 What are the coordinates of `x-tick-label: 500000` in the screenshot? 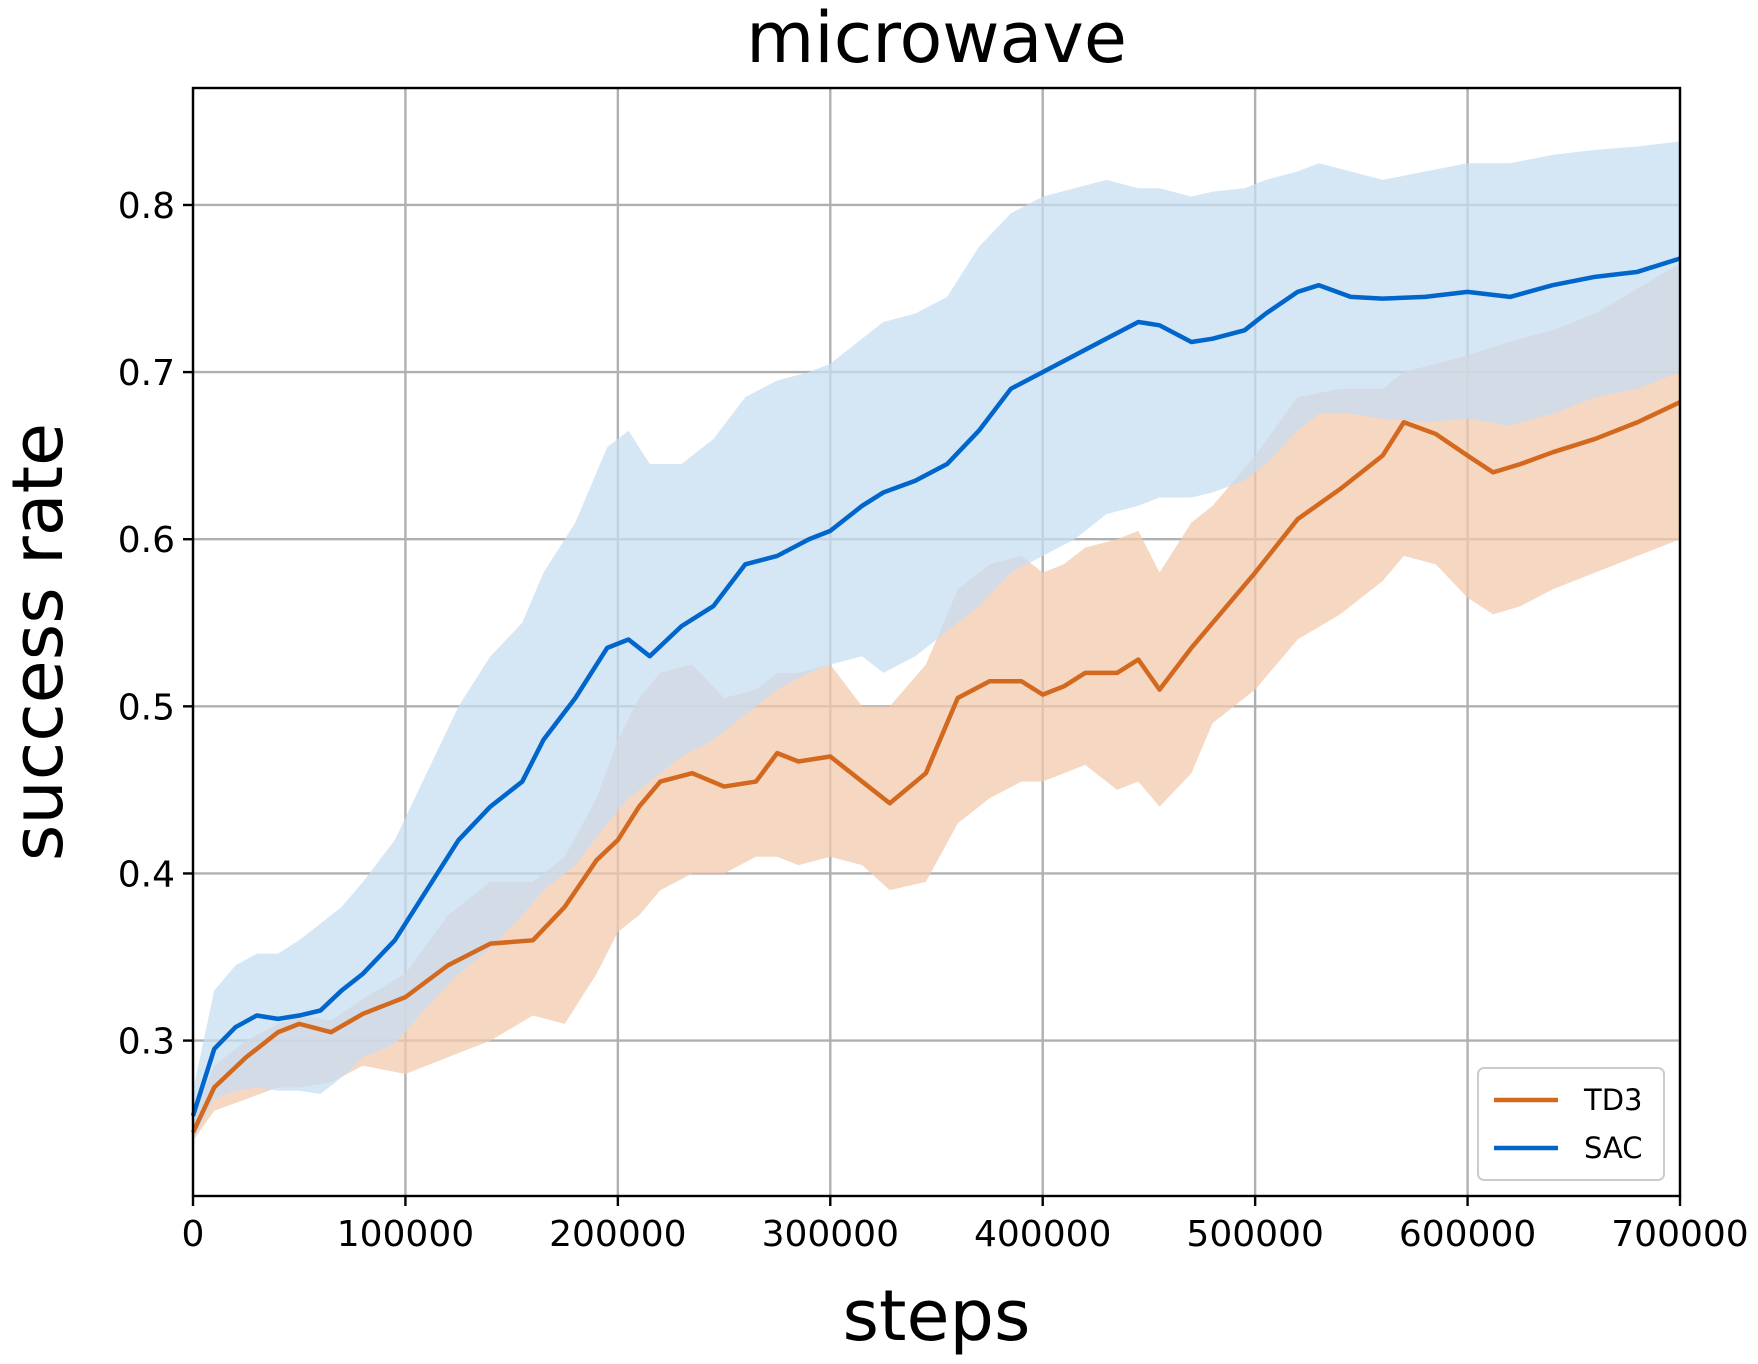 It's located at (1254, 1234).